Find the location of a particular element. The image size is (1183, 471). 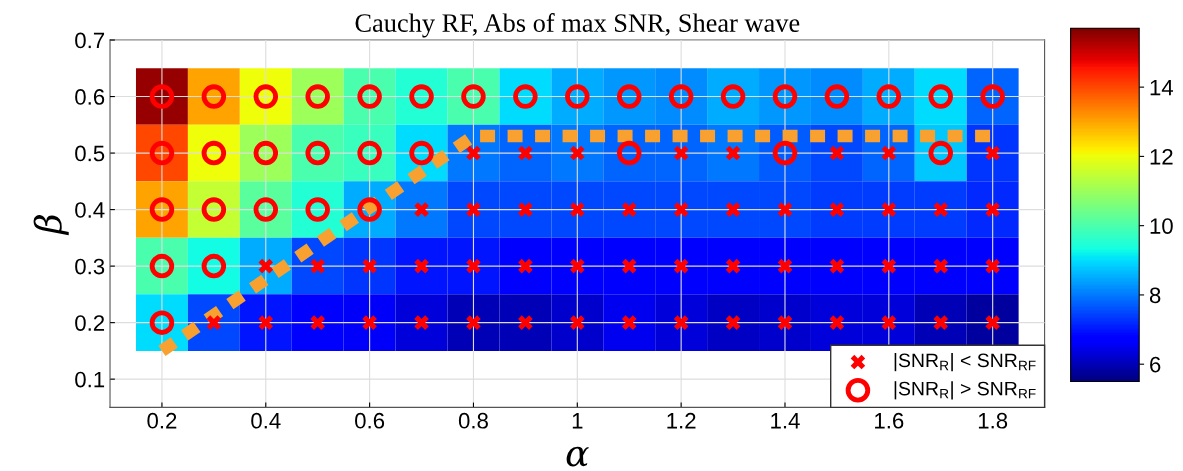

x-tick-label: 1 is located at coordinates (577, 421).